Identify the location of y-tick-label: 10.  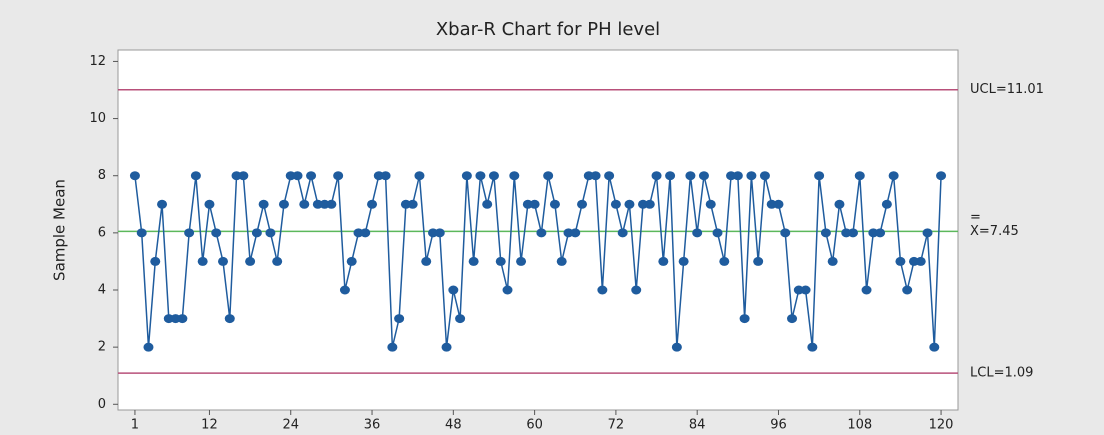
(97, 118).